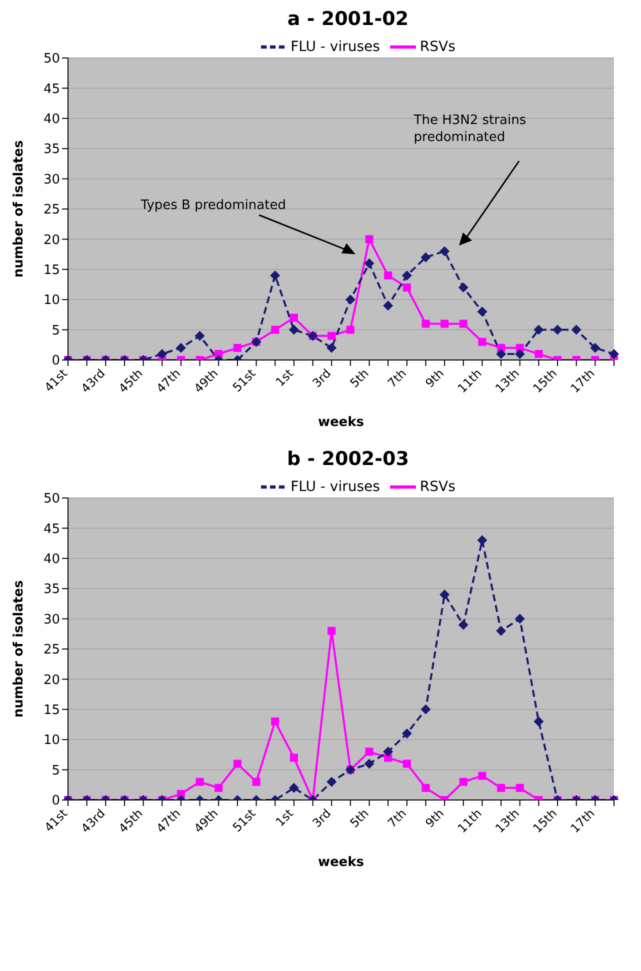  Describe the element at coordinates (348, 459) in the screenshot. I see `chart-title: b - 2002-03` at that location.